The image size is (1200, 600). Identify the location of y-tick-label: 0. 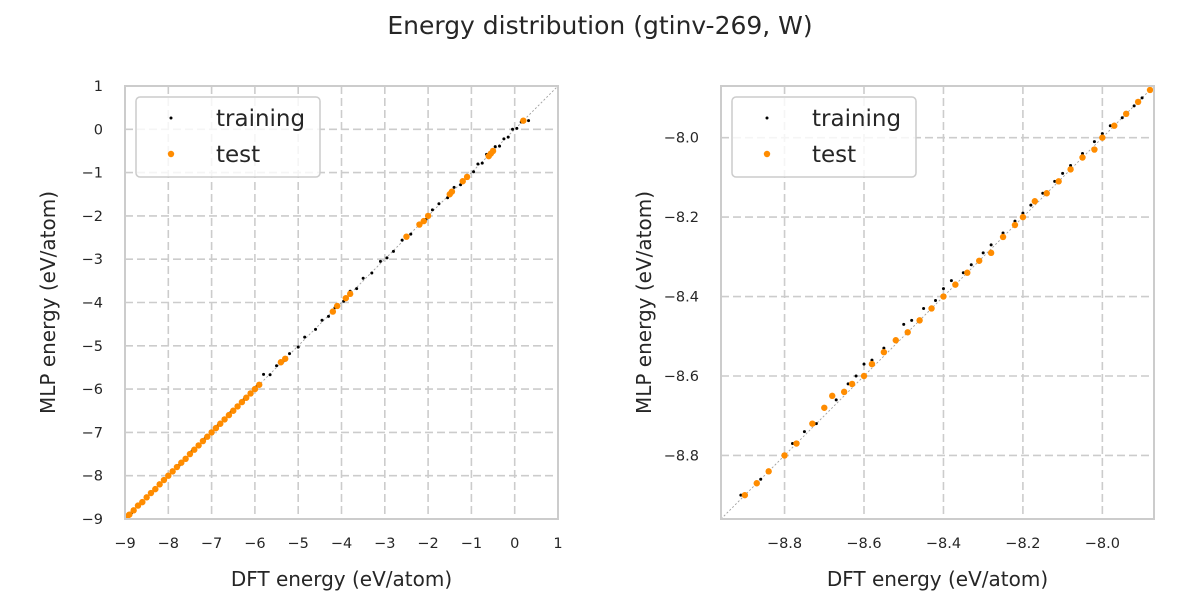
(98, 130).